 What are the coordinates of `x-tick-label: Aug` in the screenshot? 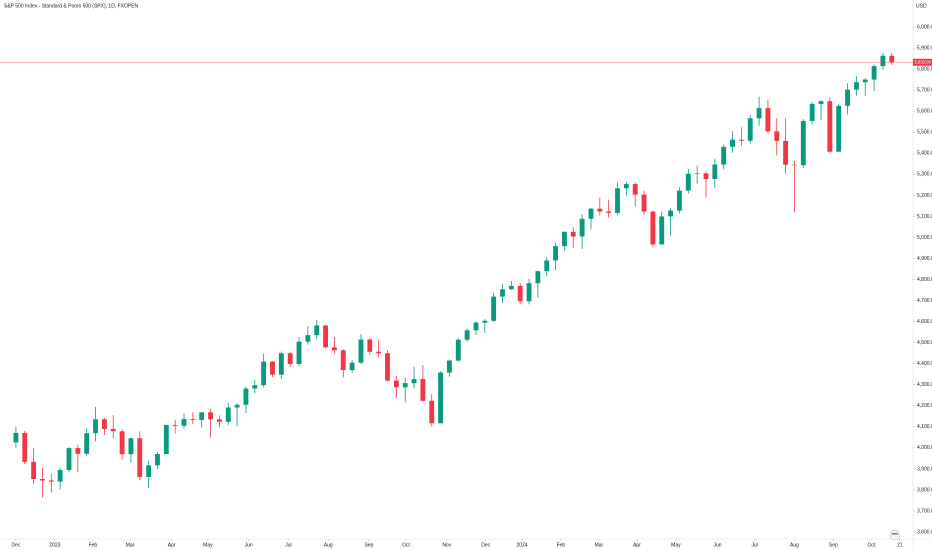 It's located at (794, 545).